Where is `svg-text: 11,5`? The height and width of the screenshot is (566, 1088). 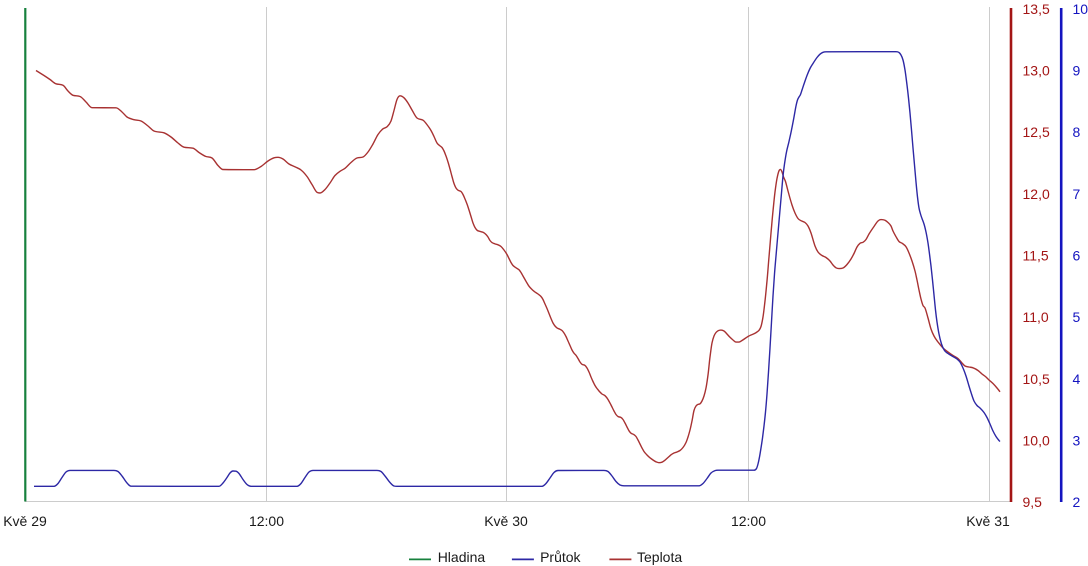 svg-text: 11,5 is located at coordinates (1036, 256).